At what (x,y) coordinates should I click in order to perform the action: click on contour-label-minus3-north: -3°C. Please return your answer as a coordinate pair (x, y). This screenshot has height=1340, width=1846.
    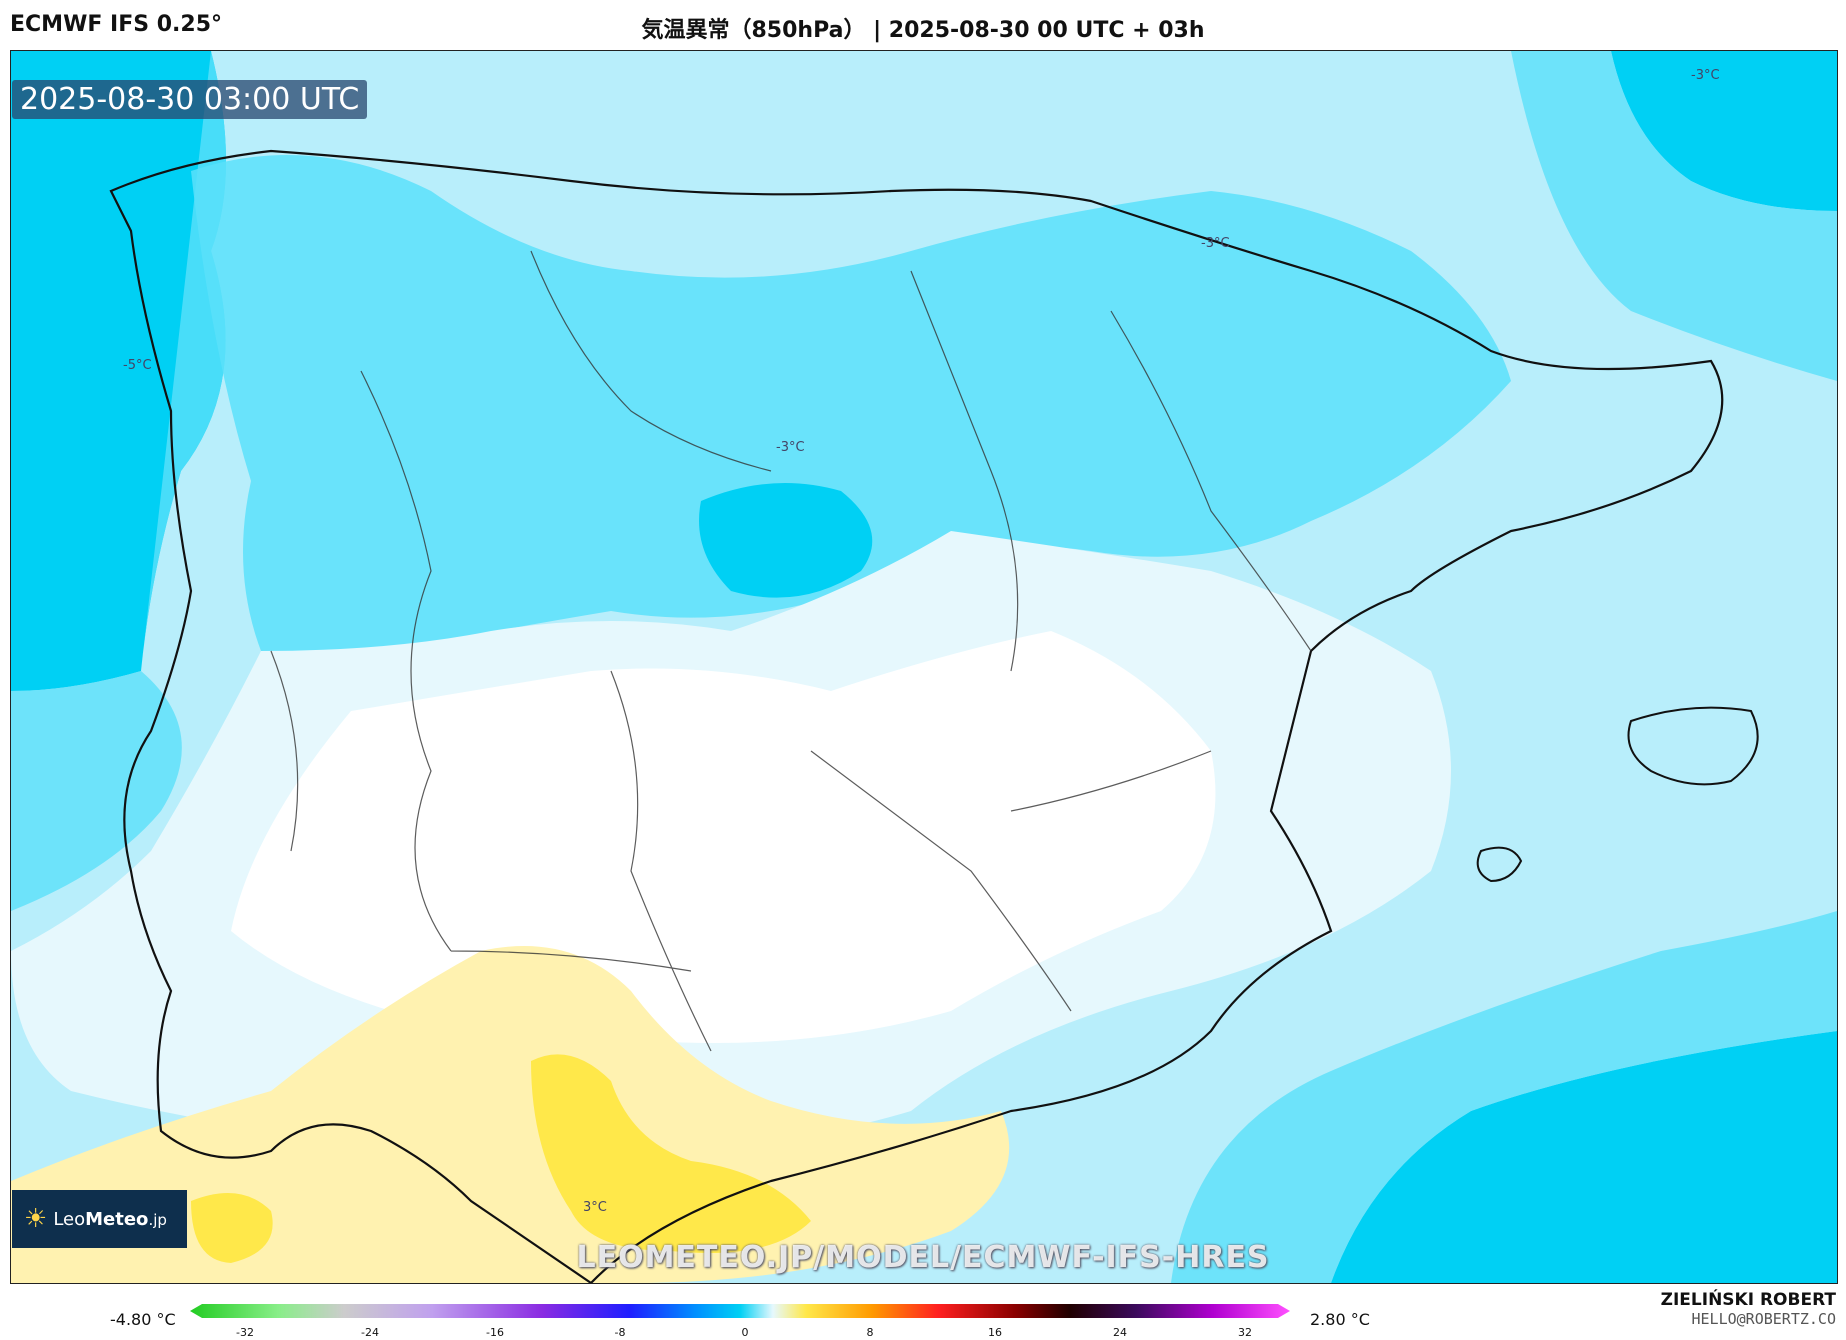
    Looking at the image, I should click on (1215, 243).